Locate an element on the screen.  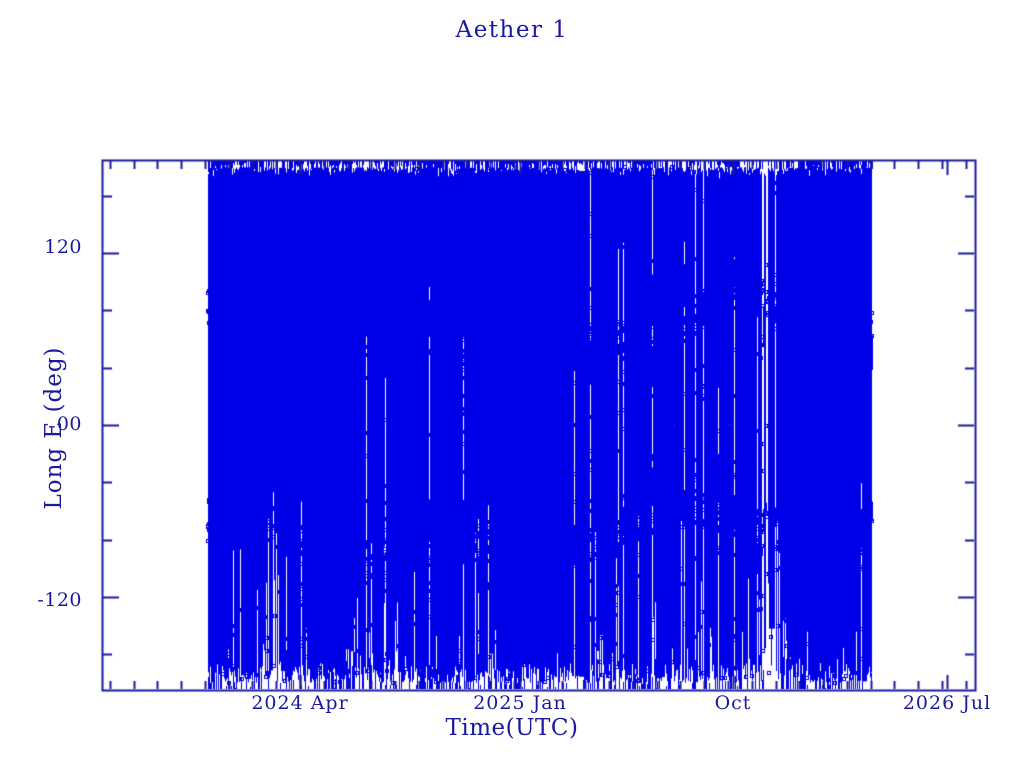
x-tick-label-2026-jul: 2026 Jul is located at coordinates (947, 703).